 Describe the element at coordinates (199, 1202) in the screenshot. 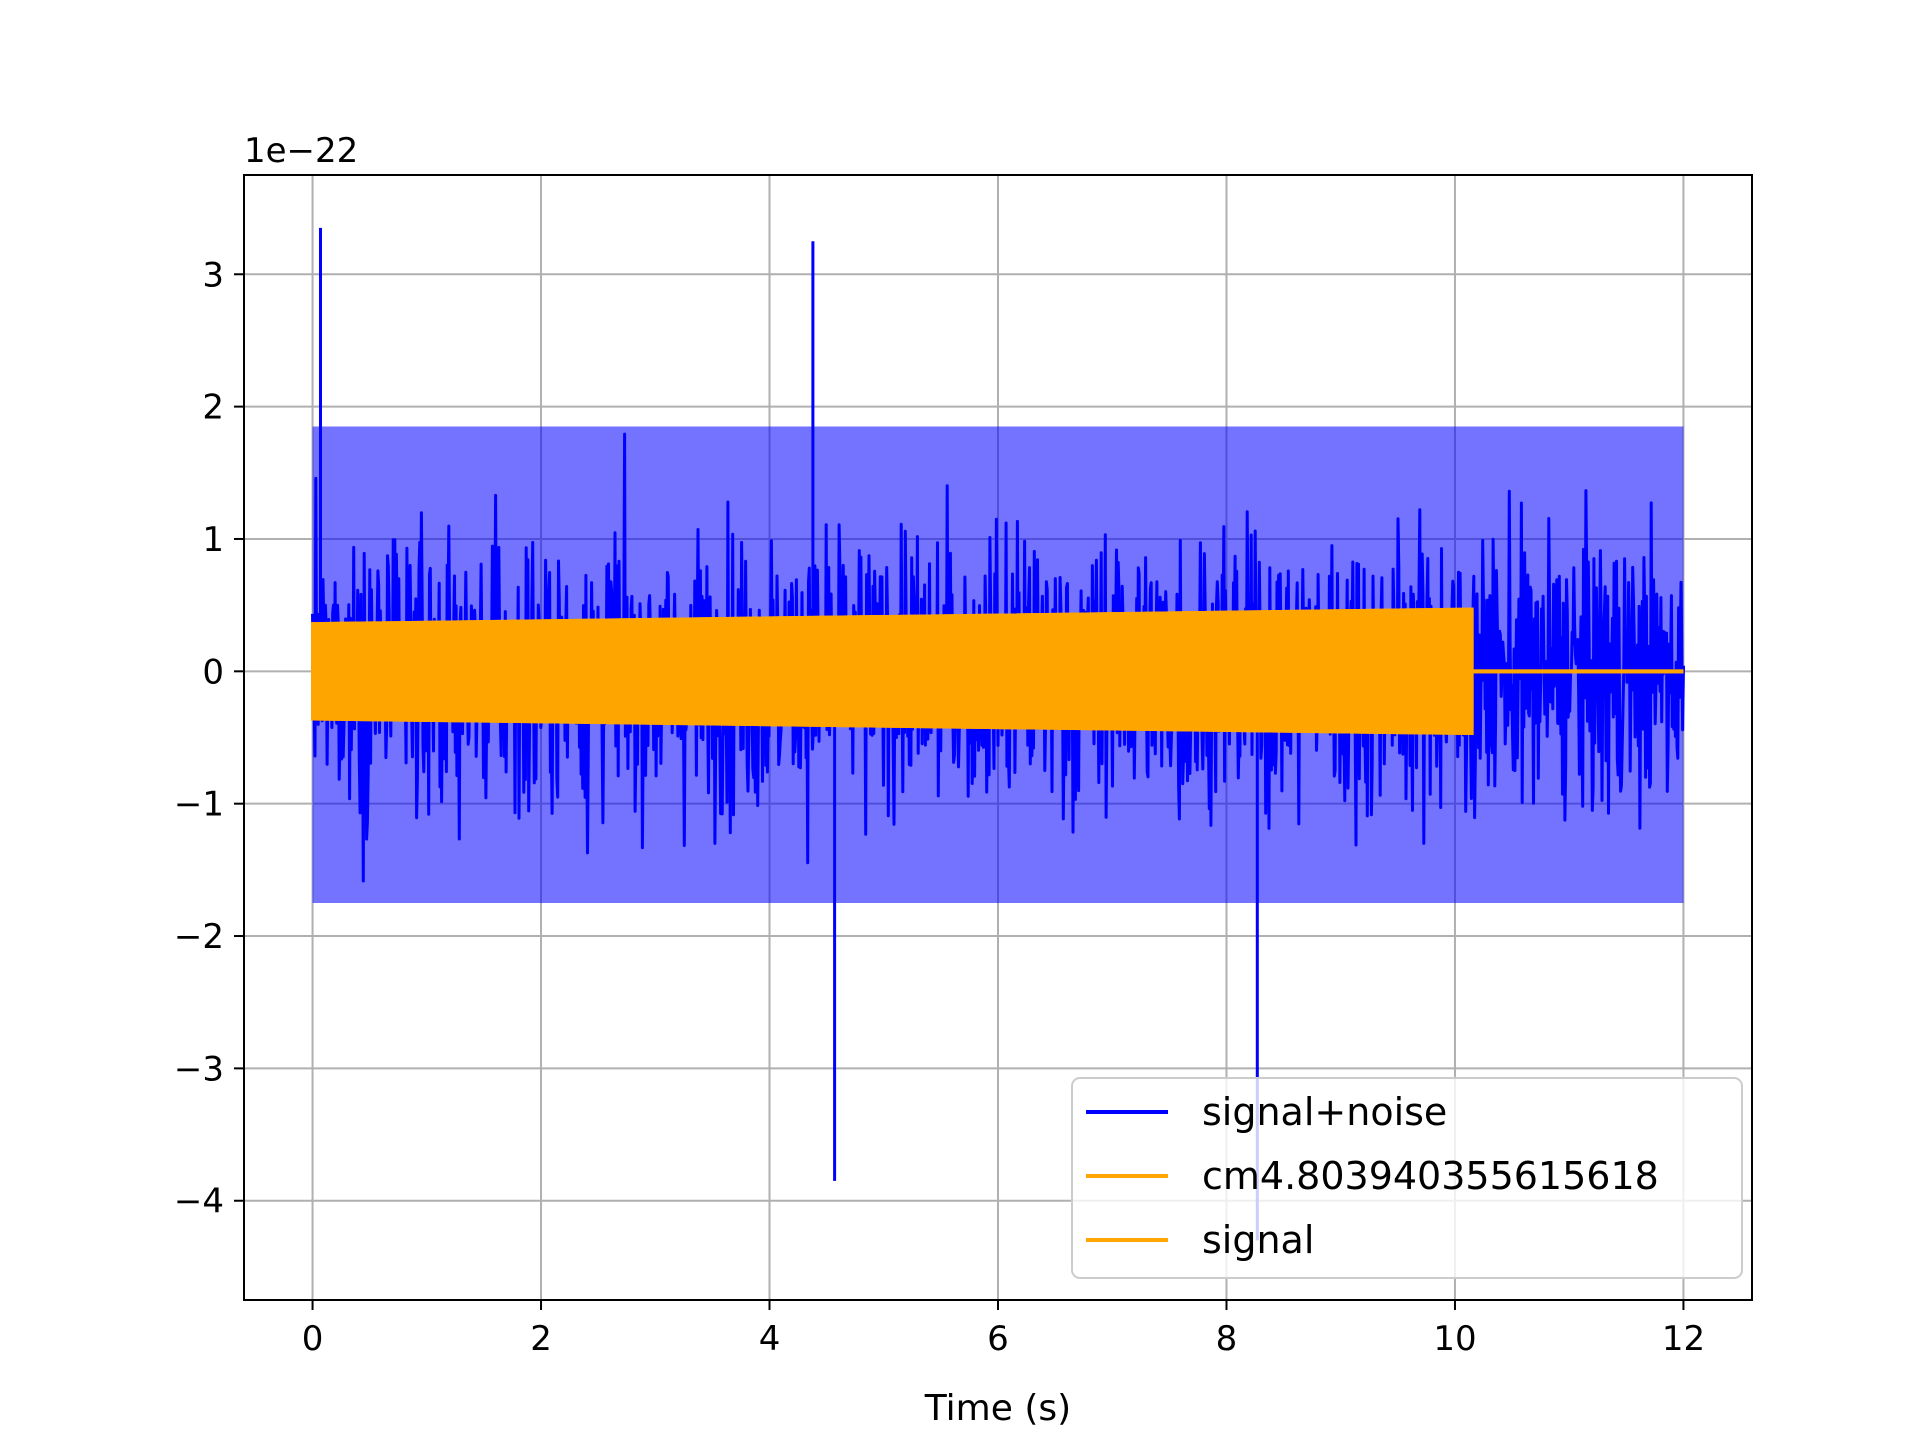

I see `y-tick-label: −4` at that location.